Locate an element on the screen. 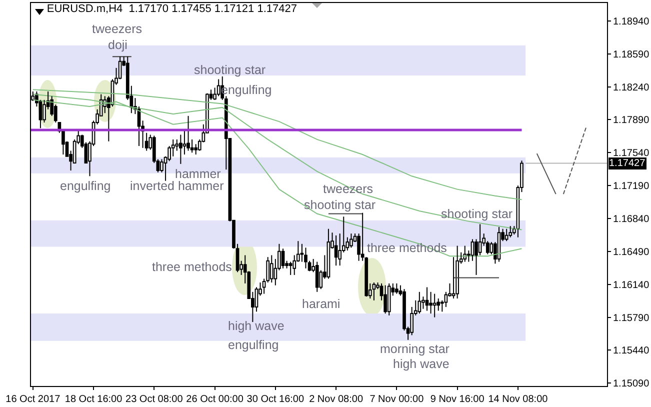 This screenshot has height=407, width=651. x-tick-label: 9 Nov 16:00 is located at coordinates (457, 399).